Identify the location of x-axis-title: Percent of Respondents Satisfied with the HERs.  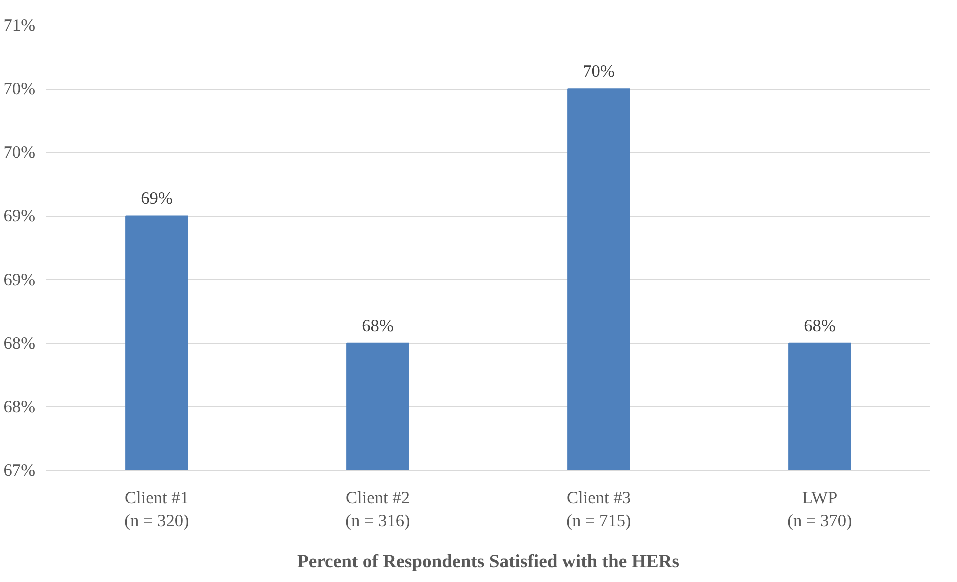
(488, 561).